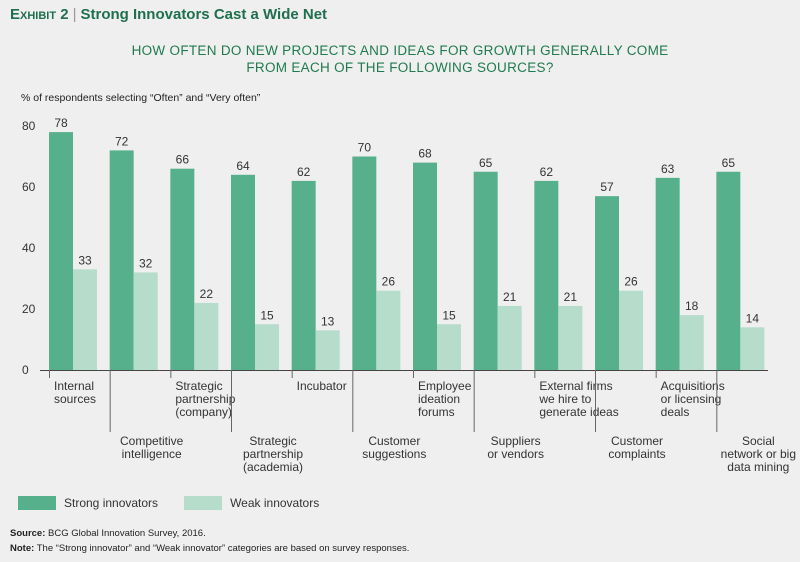  I want to click on category-label-9: Customer complaints, so click(636, 447).